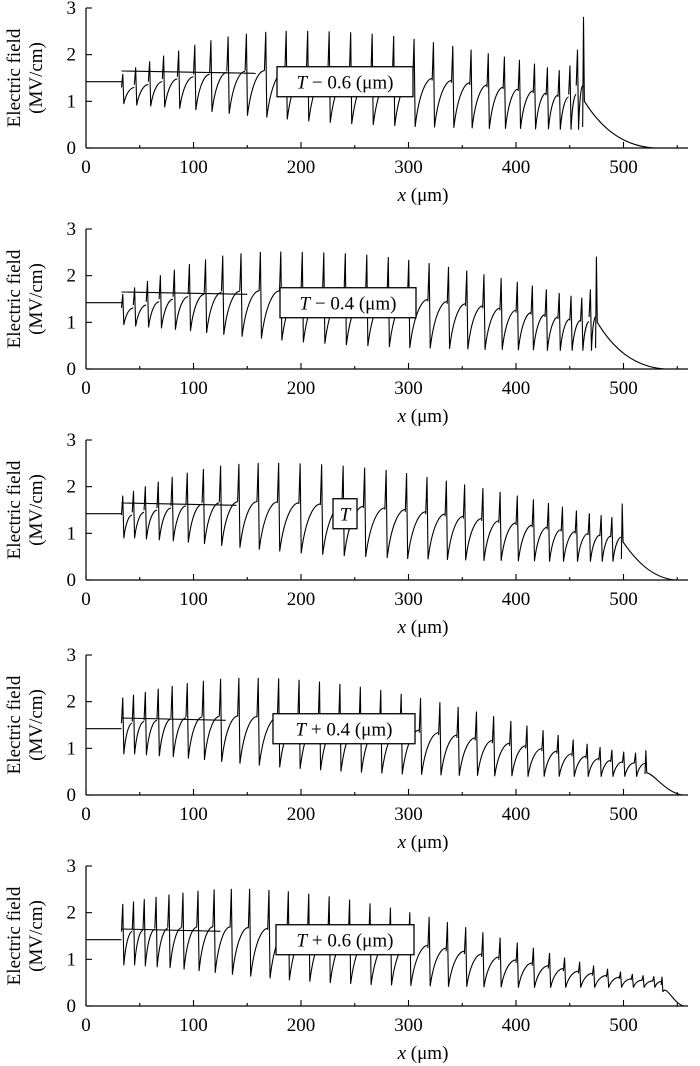  What do you see at coordinates (516, 1025) in the screenshot?
I see `x-tick-label: 400` at bounding box center [516, 1025].